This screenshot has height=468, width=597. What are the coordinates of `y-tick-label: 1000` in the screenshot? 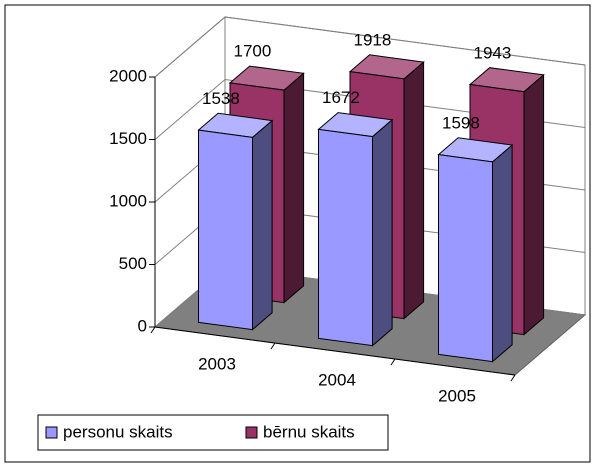 It's located at (128, 200).